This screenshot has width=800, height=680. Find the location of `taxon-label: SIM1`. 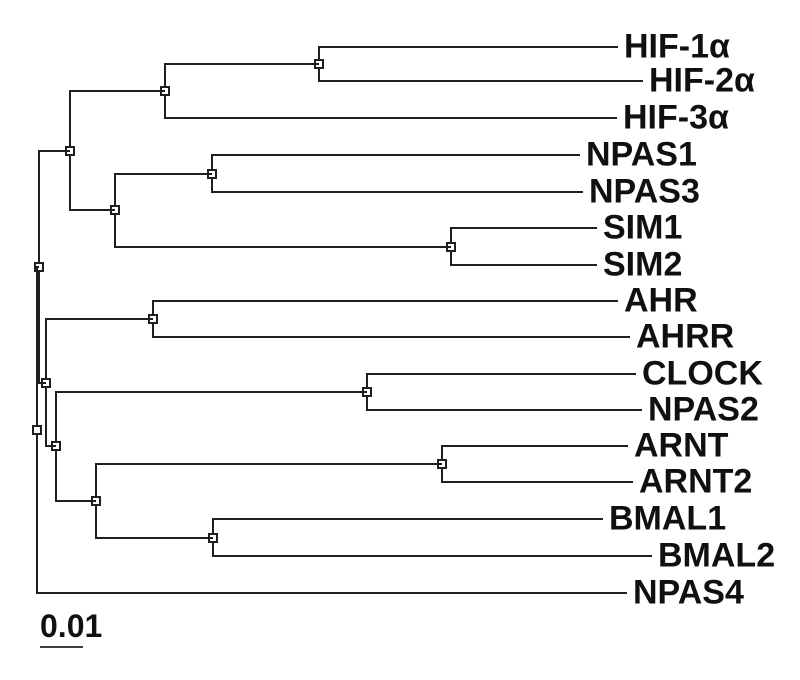

taxon-label: SIM1 is located at coordinates (643, 227).